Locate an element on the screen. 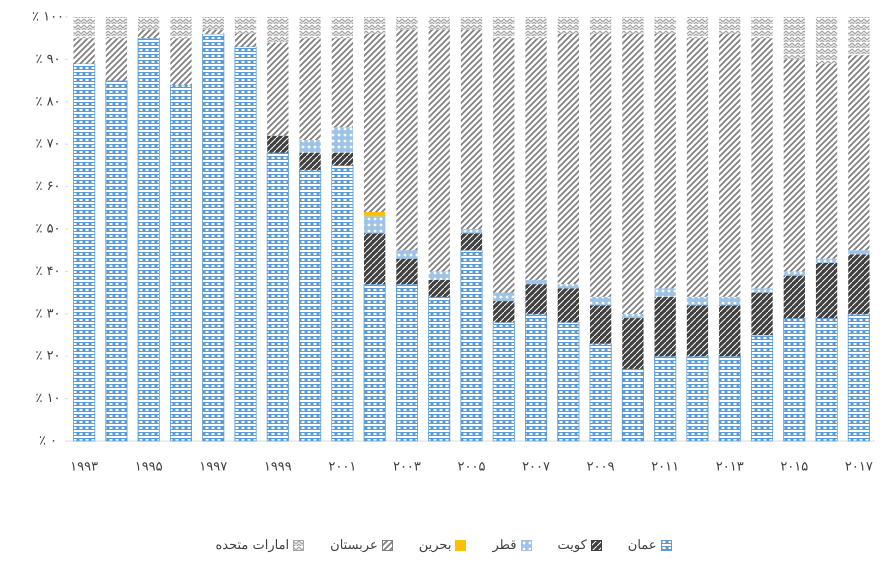 Image resolution: width=887 pixels, height=569 pixels. legend-item: بحرین is located at coordinates (443, 545).